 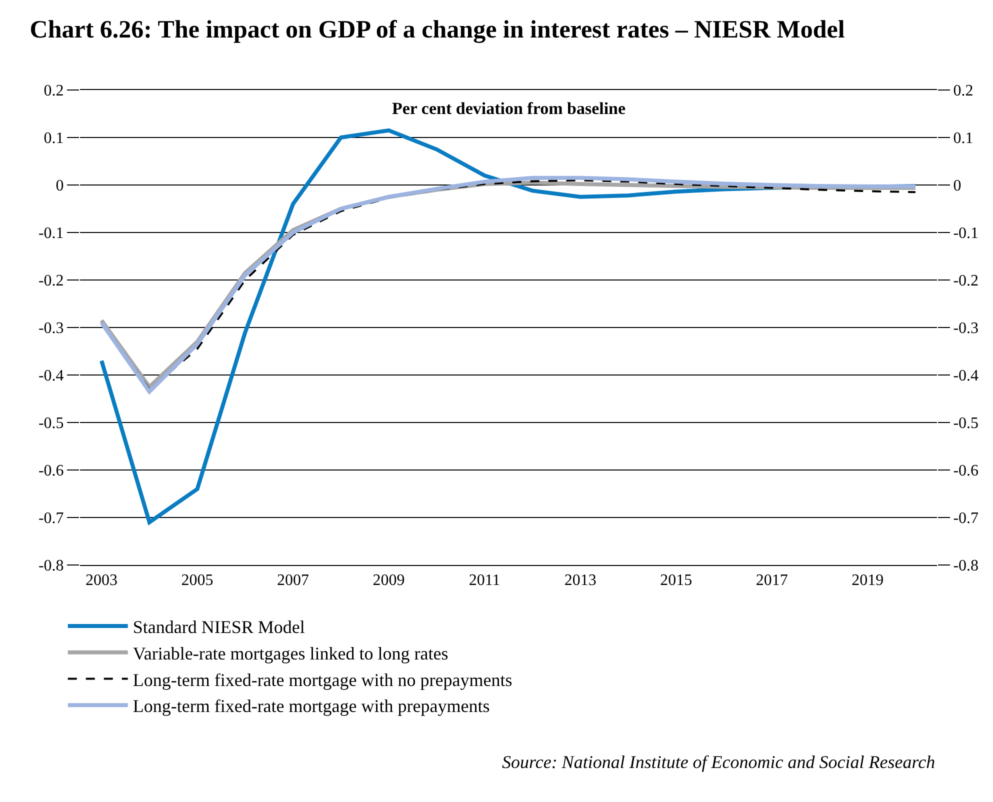 I want to click on y-tick-label: -0.8, so click(x=51, y=566).